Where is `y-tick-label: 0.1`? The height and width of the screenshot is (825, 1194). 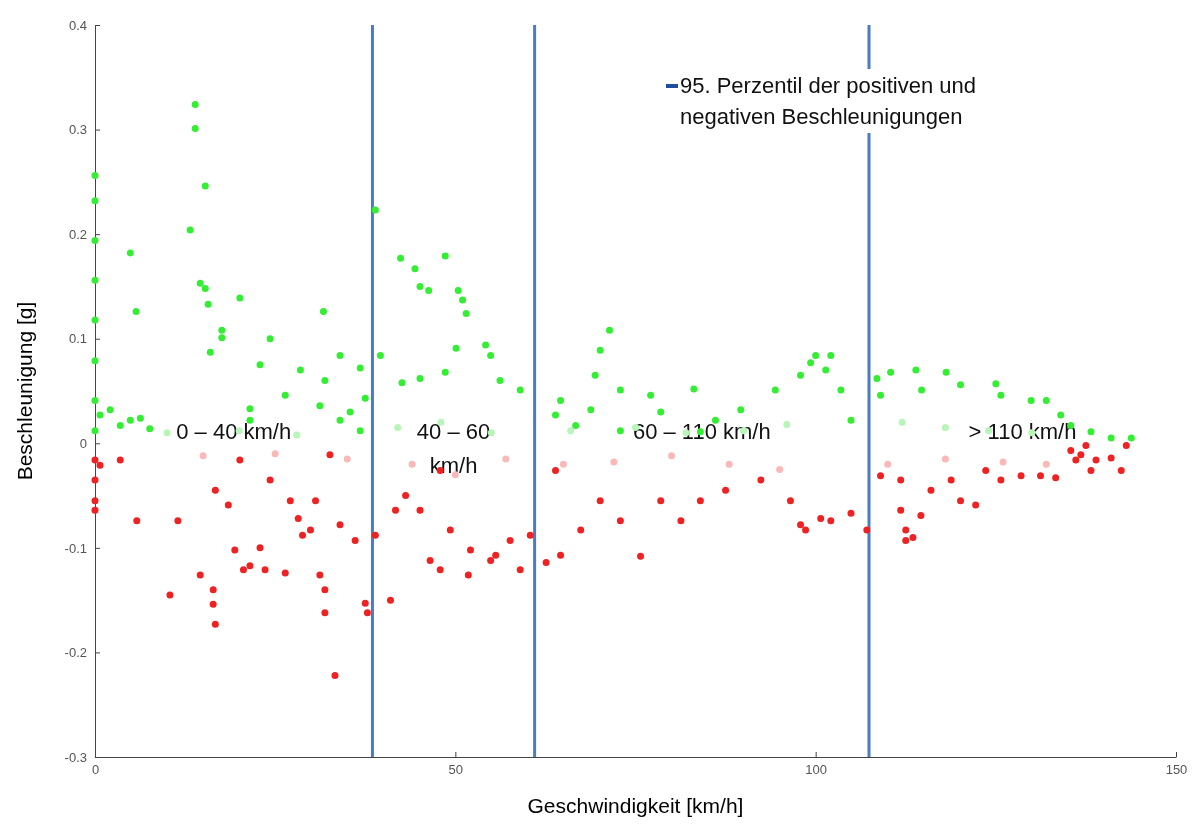
y-tick-label: 0.1 is located at coordinates (77, 339).